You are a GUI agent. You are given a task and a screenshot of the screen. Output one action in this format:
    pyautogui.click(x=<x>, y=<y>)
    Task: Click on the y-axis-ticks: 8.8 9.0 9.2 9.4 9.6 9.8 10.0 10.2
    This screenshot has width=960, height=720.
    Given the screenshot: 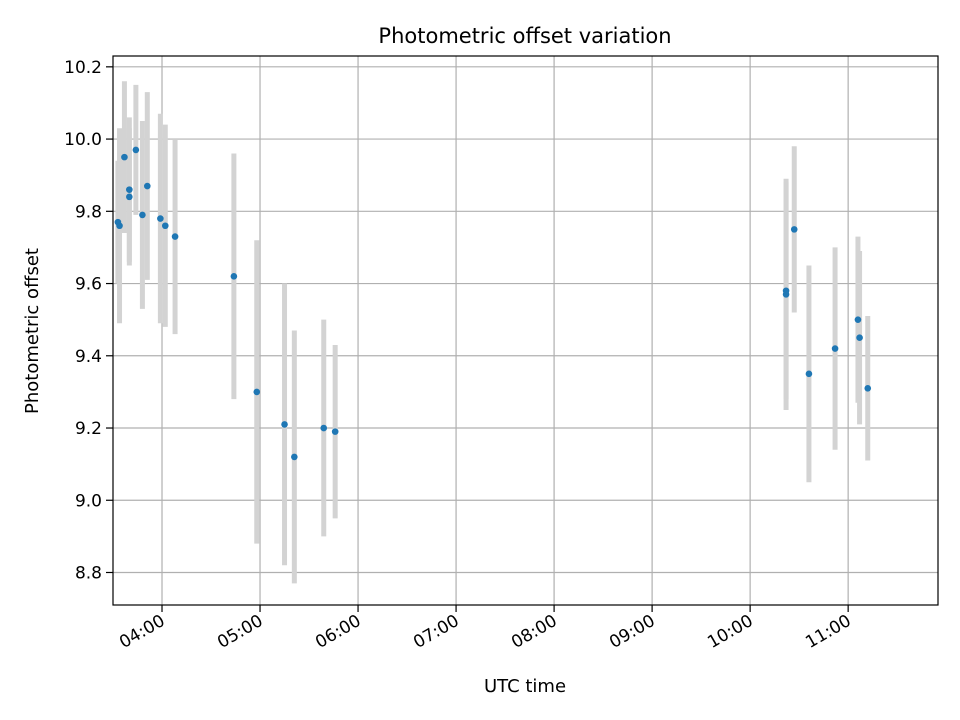 What is the action you would take?
    pyautogui.click(x=88, y=320)
    